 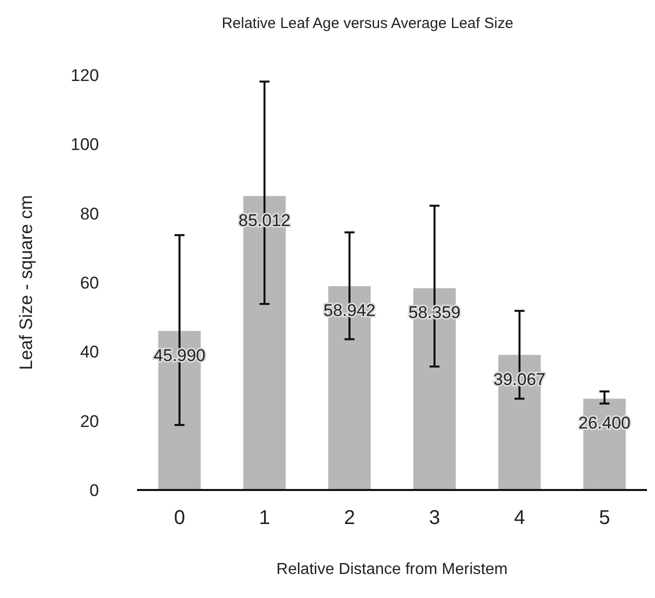 What do you see at coordinates (350, 518) in the screenshot?
I see `x-tick-label: 2` at bounding box center [350, 518].